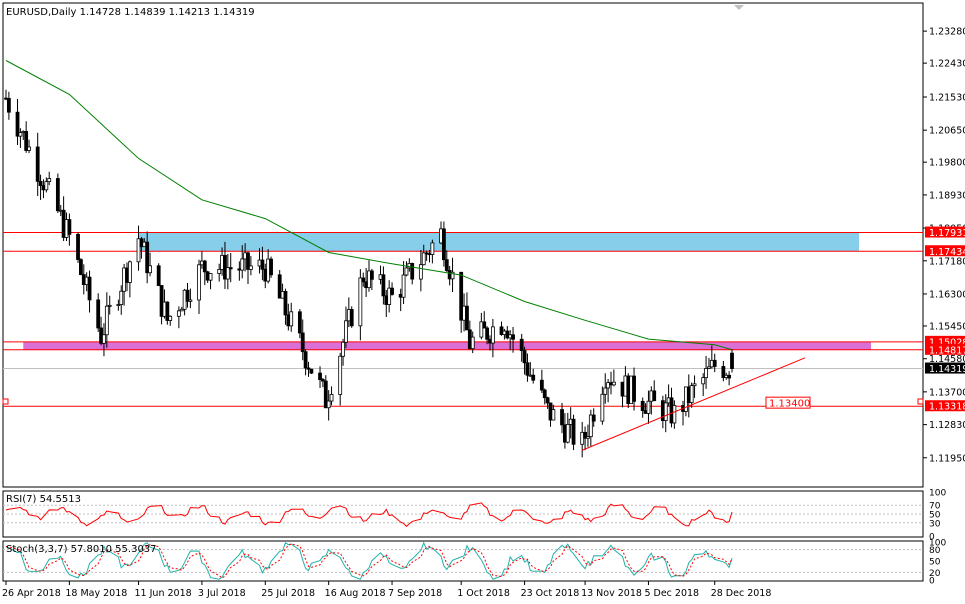 The image size is (965, 604). Describe the element at coordinates (611, 593) in the screenshot. I see `time-tick-label: 13 Nov 2018` at that location.